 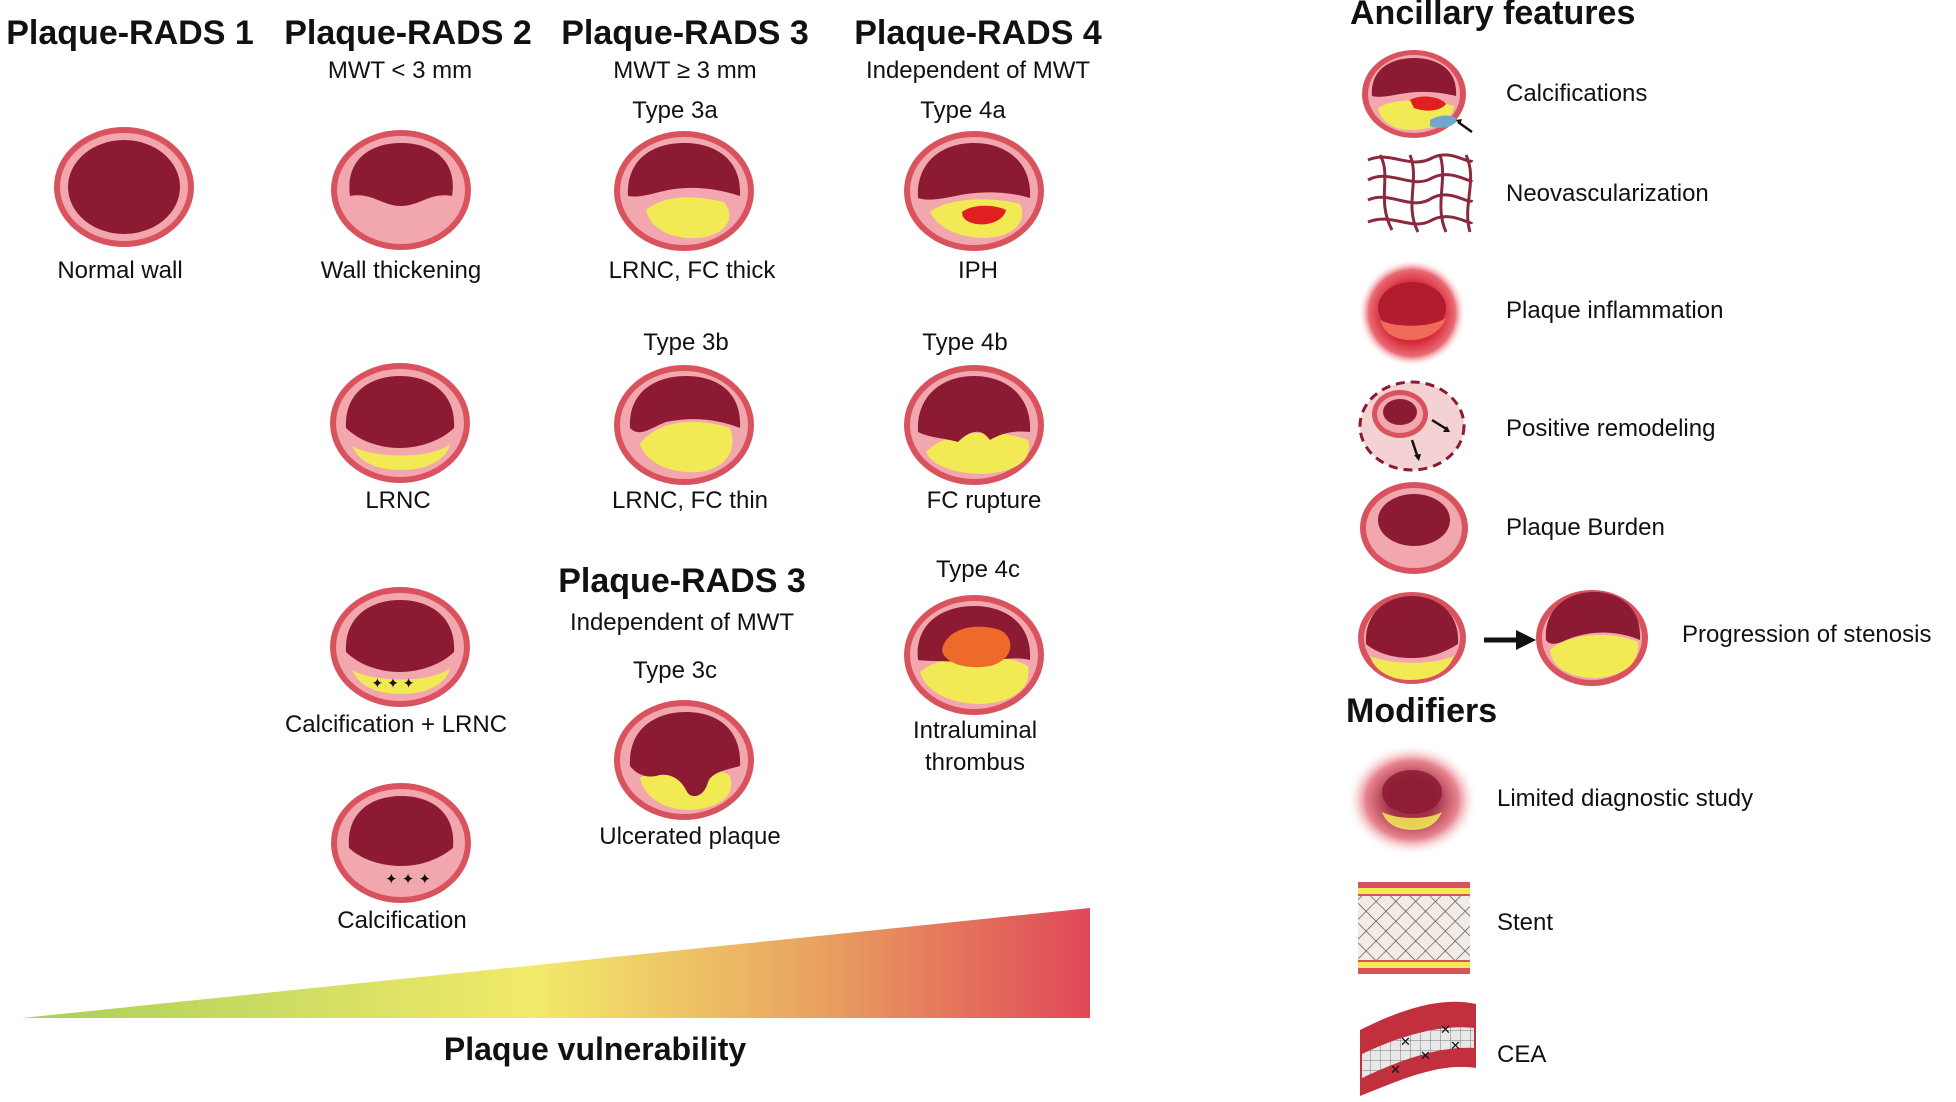 What do you see at coordinates (401, 270) in the screenshot?
I see `label-wall-thickening: Wall thickening` at bounding box center [401, 270].